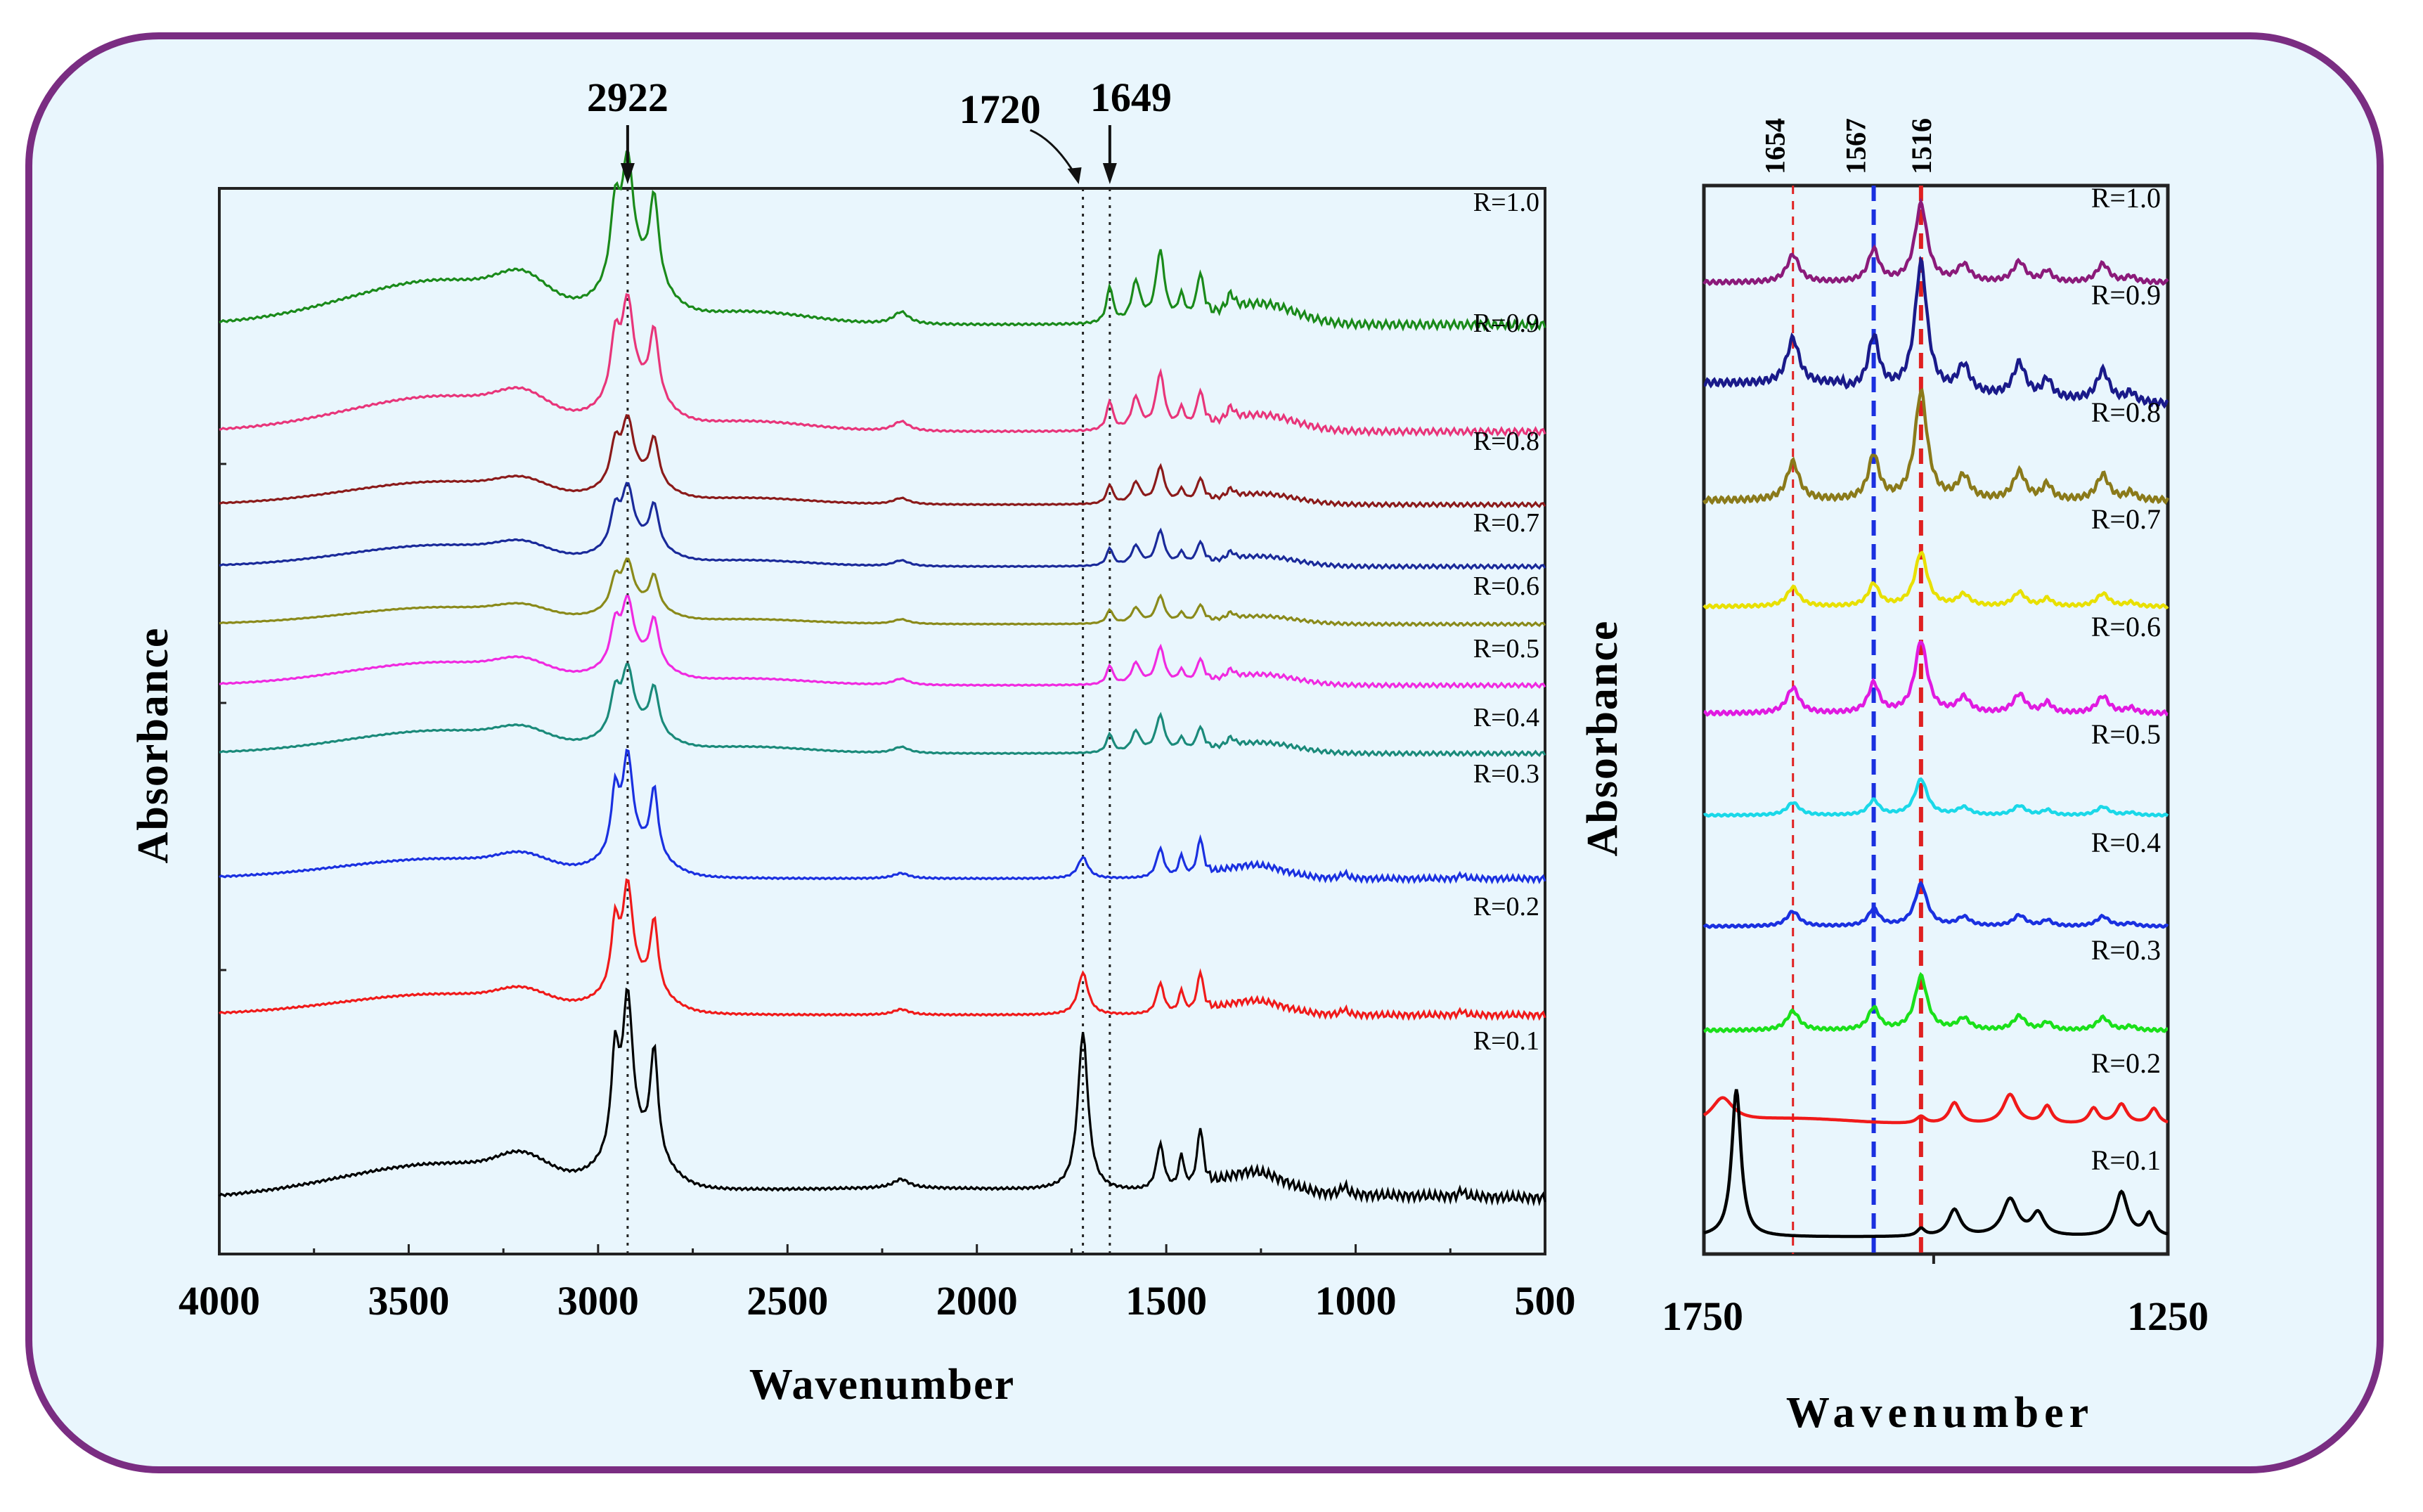 This screenshot has height=1512, width=2423. Describe the element at coordinates (1936, 719) in the screenshot. I see `right-plot-frame` at that location.